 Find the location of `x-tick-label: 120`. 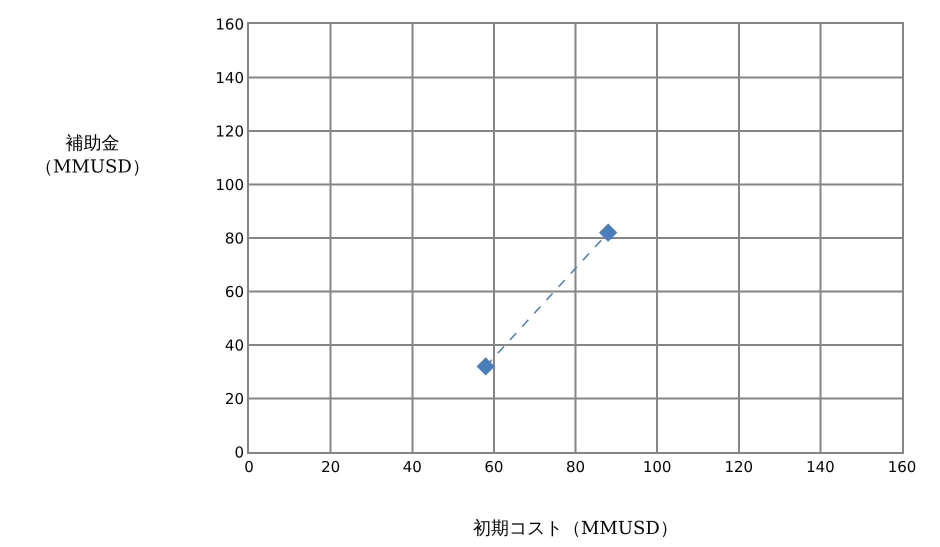

x-tick-label: 120 is located at coordinates (739, 467).